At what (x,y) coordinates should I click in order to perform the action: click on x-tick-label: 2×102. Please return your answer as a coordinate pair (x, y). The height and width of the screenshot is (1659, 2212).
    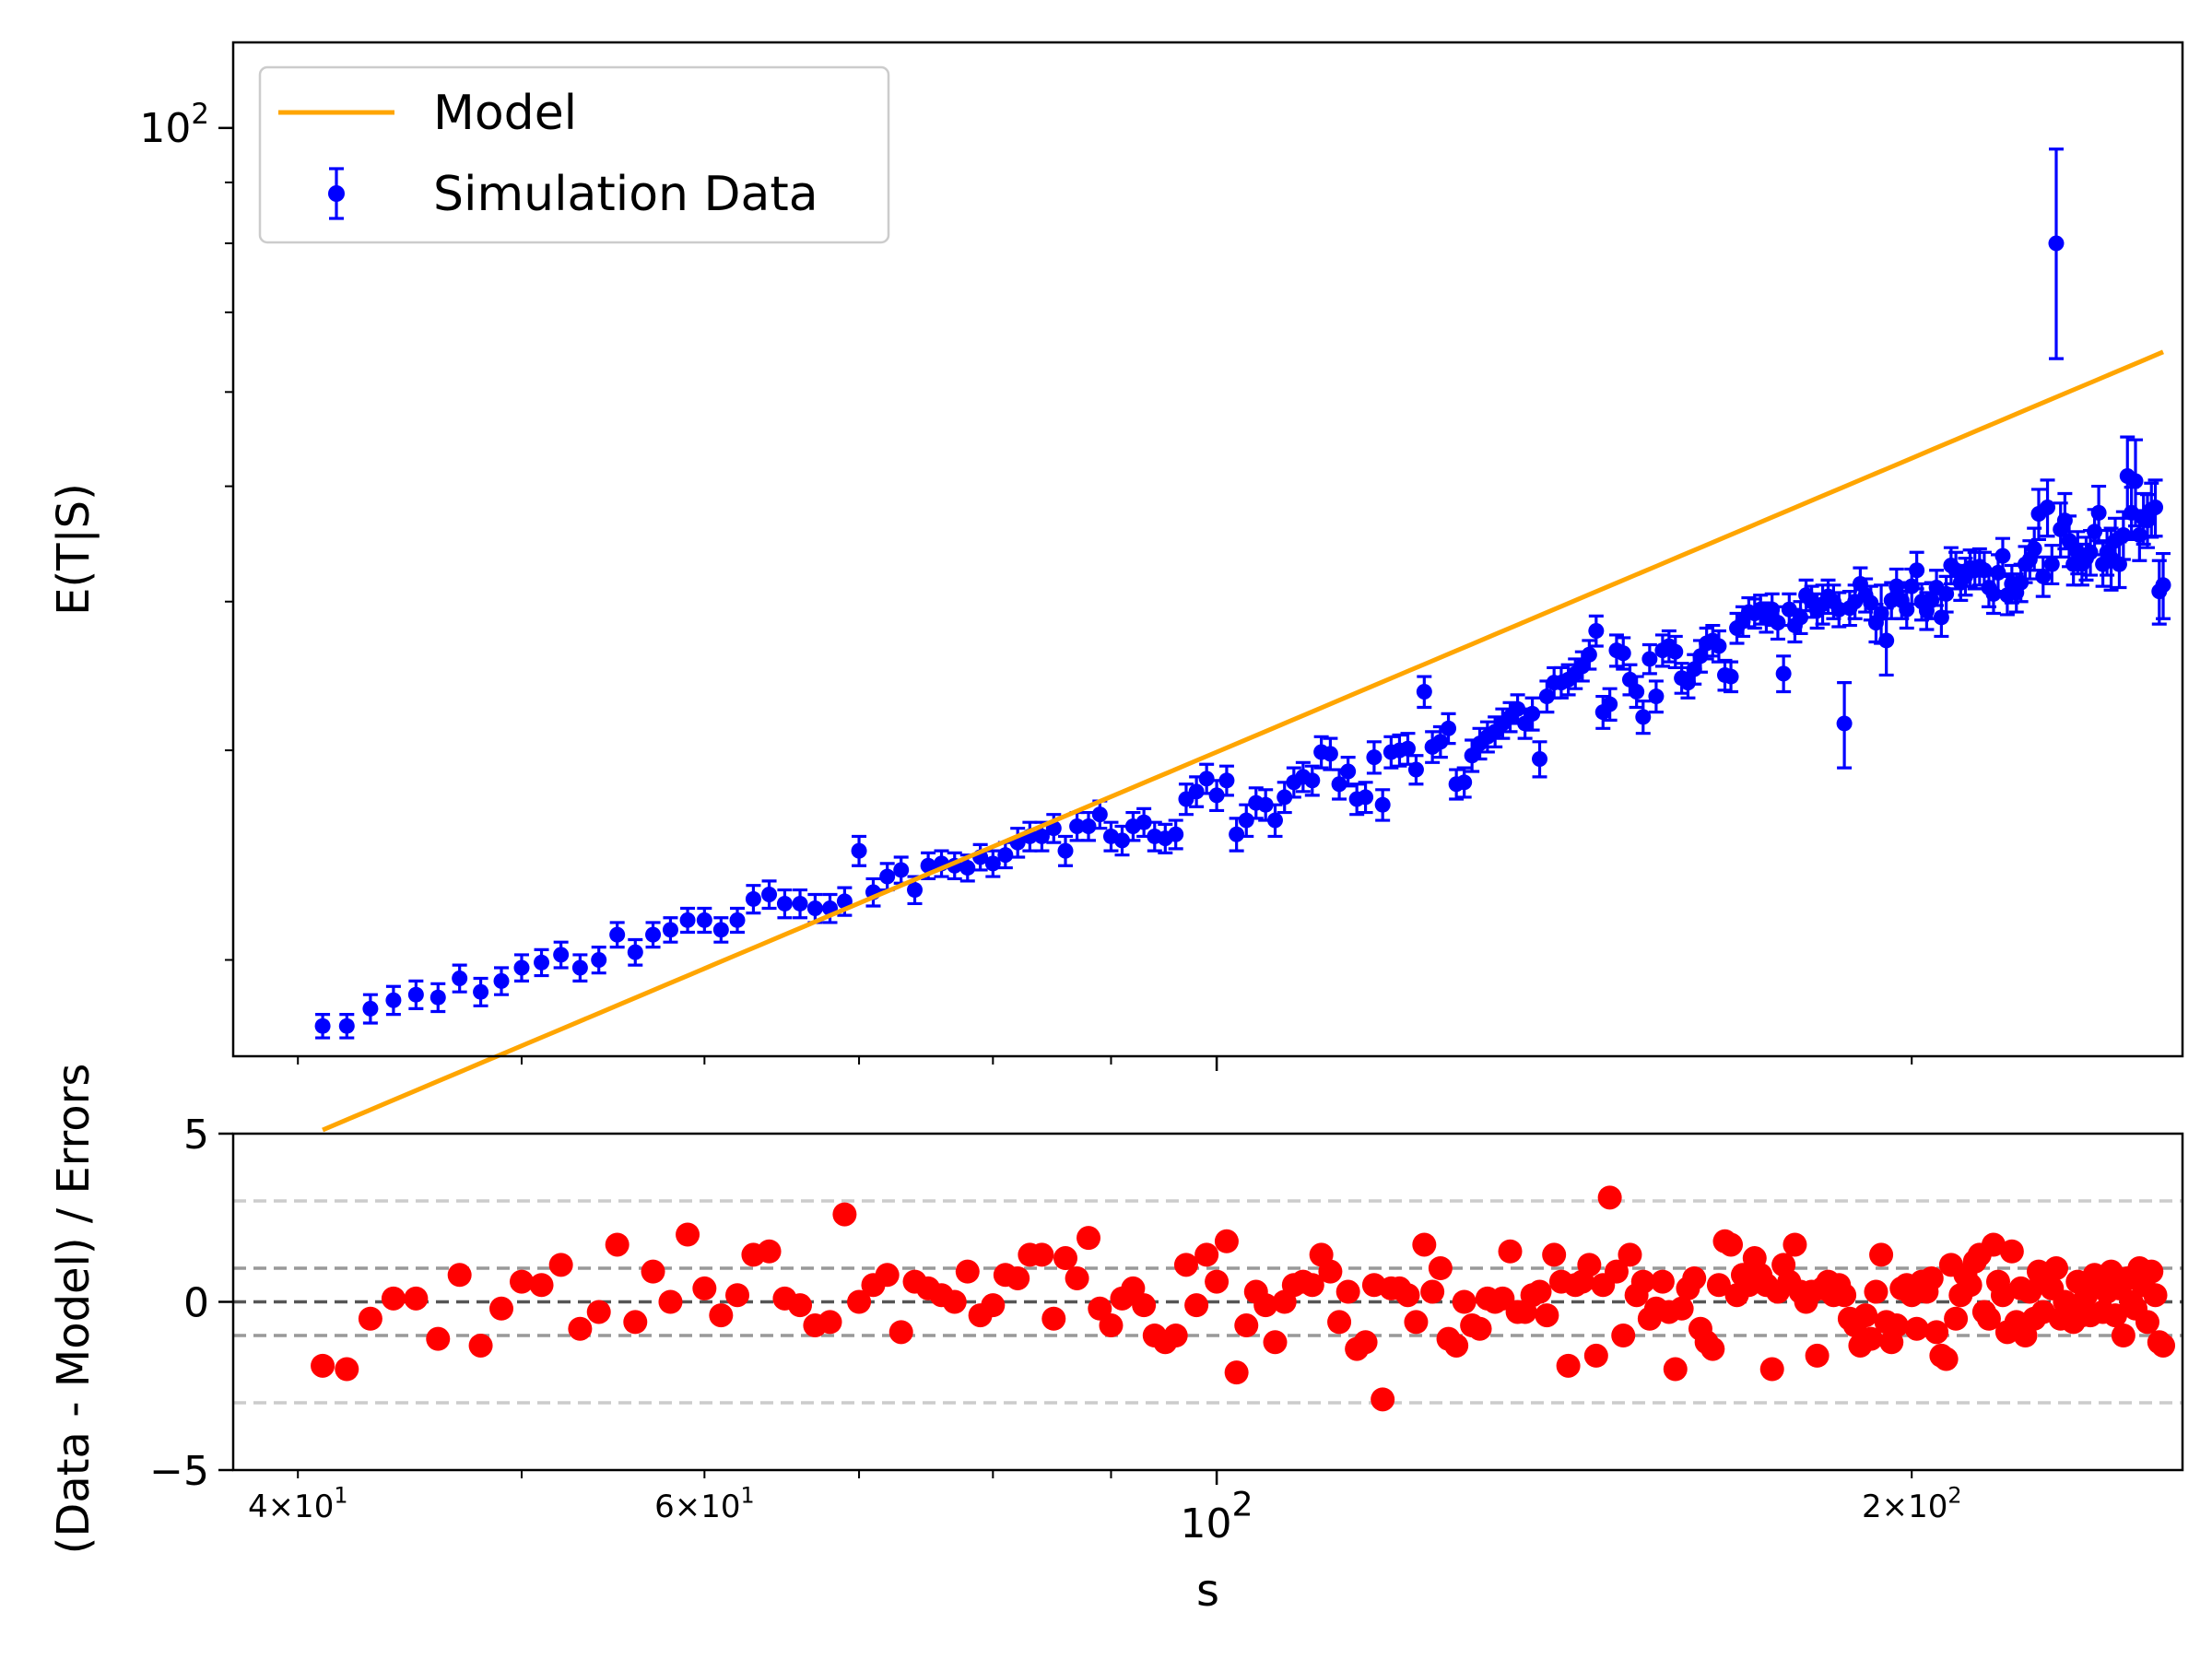
    Looking at the image, I should click on (1912, 1504).